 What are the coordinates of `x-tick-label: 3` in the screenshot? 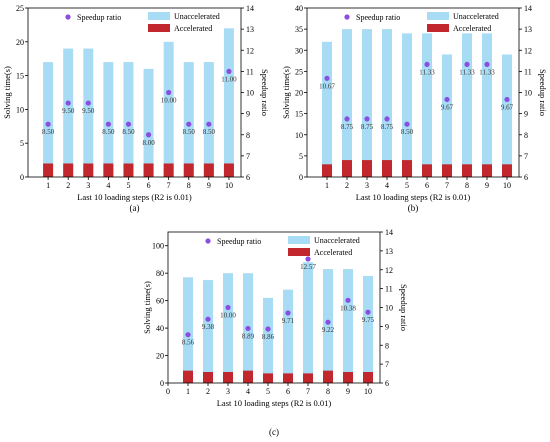 It's located at (88, 185).